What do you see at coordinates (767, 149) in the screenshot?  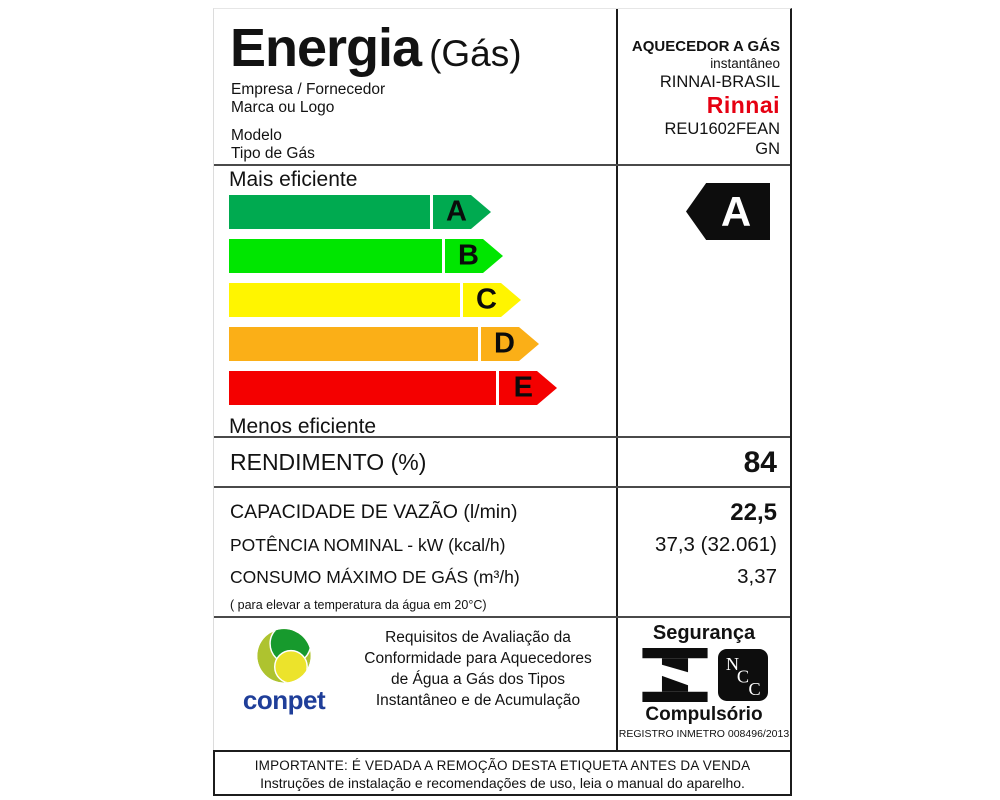 I see `product-gas-type: GN` at bounding box center [767, 149].